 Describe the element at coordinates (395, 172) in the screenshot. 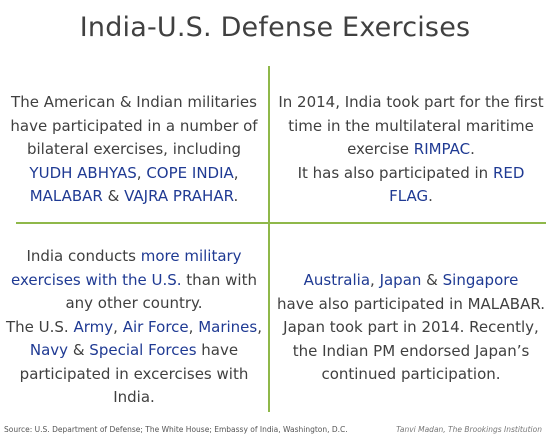

I see `panel-text: It has also participated in` at that location.